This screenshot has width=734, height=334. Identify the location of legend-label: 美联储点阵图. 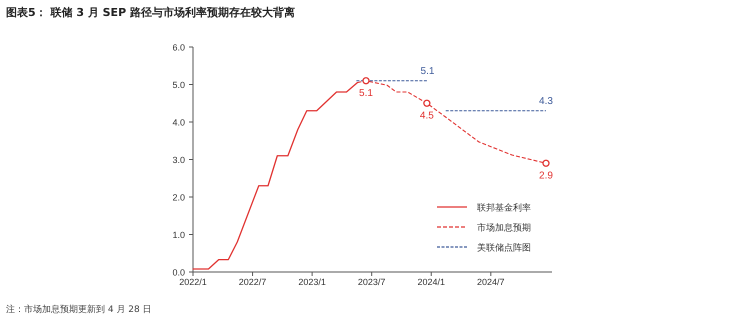
(504, 248).